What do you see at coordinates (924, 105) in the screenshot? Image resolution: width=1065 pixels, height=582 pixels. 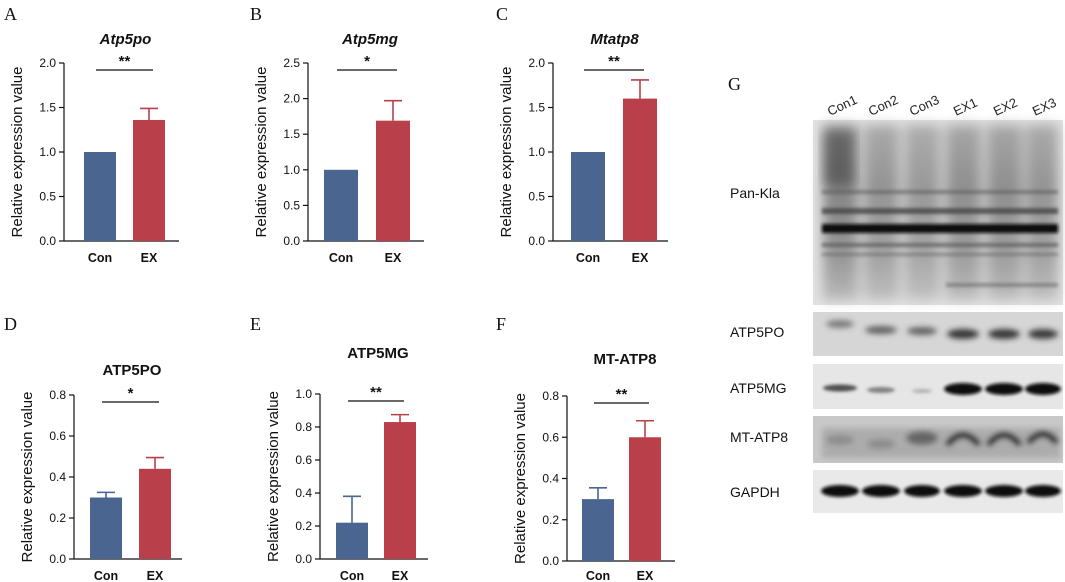 I see `lane-label: Con3` at bounding box center [924, 105].